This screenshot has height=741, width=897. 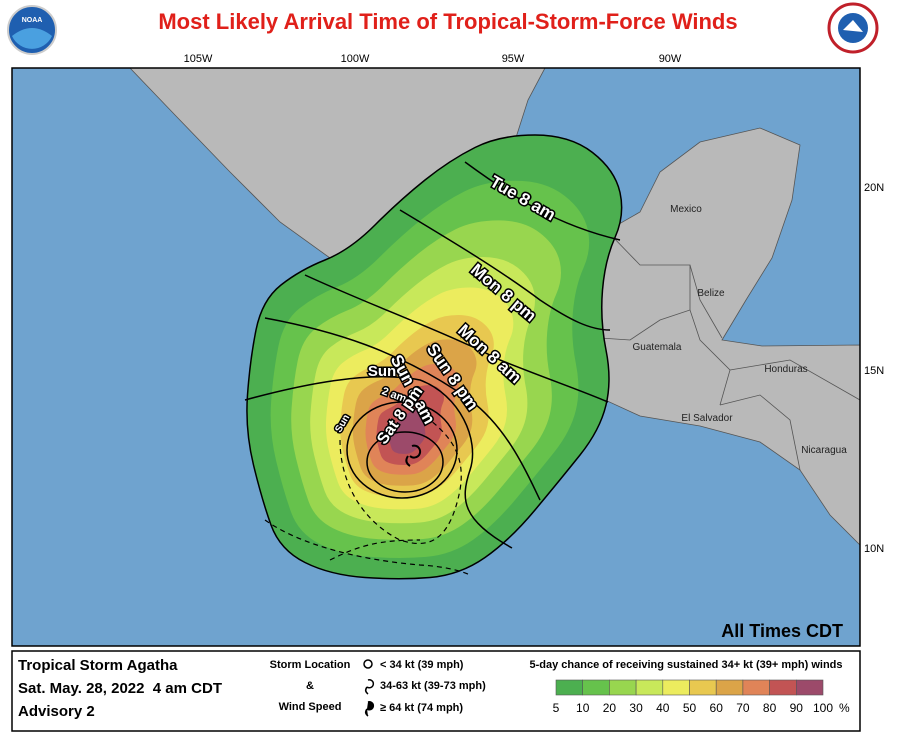 What do you see at coordinates (782, 631) in the screenshot?
I see `times-note: All Times CDT` at bounding box center [782, 631].